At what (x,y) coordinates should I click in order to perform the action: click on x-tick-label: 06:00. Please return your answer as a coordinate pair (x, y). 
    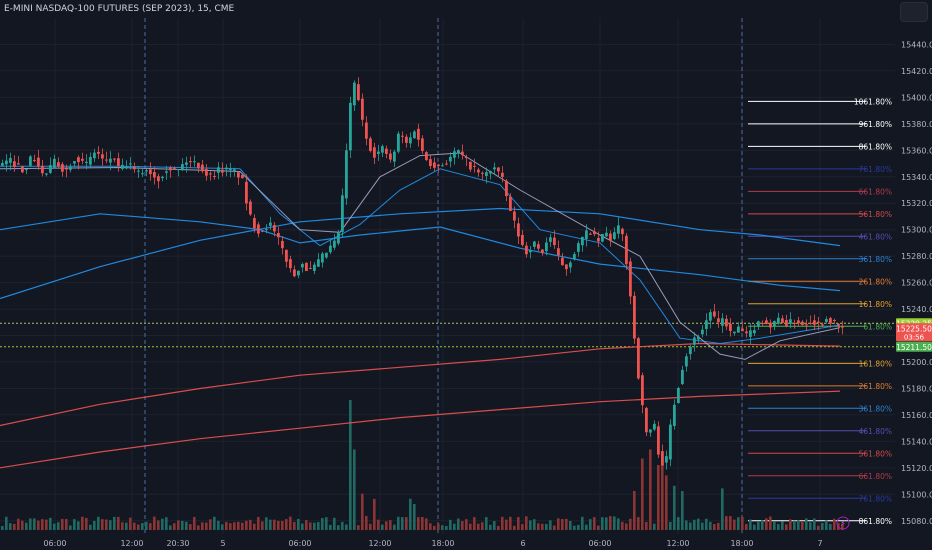
    Looking at the image, I should click on (54, 543).